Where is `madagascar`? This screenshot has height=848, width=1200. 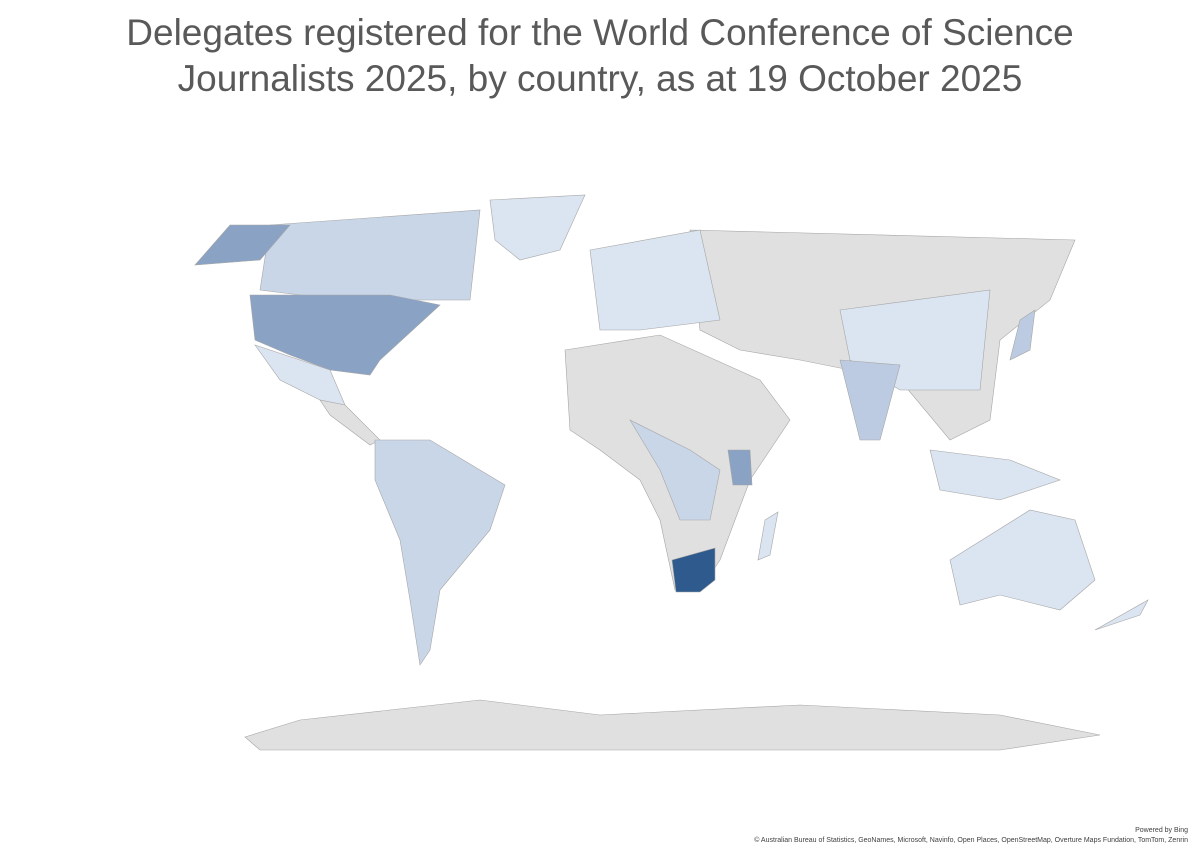 madagascar is located at coordinates (768, 536).